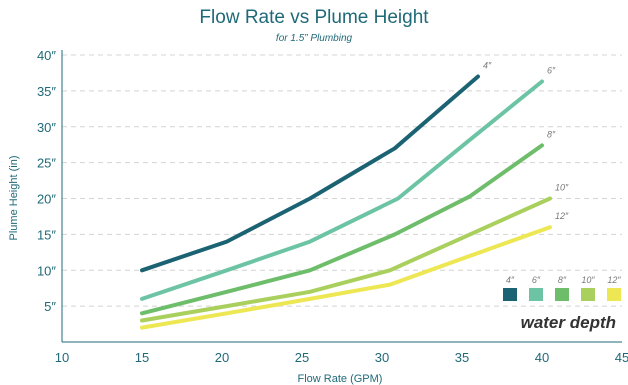 Image resolution: width=628 pixels, height=385 pixels. What do you see at coordinates (46, 91) in the screenshot?
I see `y-tick-label: 35″` at bounding box center [46, 91].